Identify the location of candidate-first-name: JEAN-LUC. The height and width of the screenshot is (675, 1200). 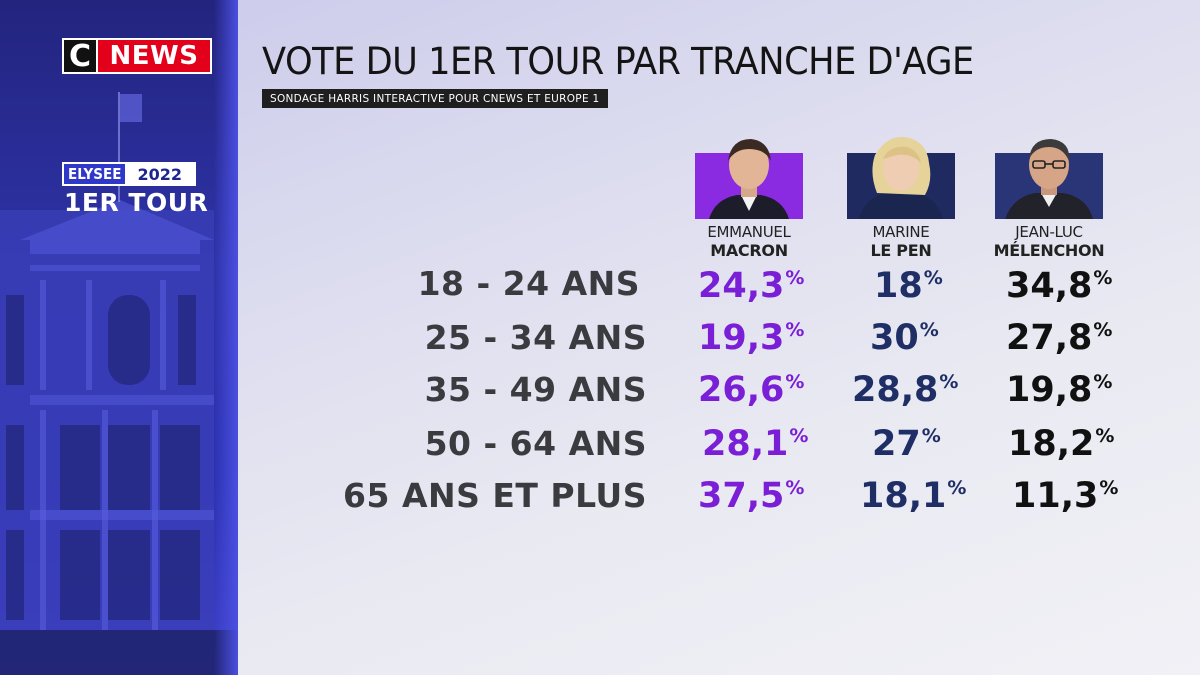
(1049, 232).